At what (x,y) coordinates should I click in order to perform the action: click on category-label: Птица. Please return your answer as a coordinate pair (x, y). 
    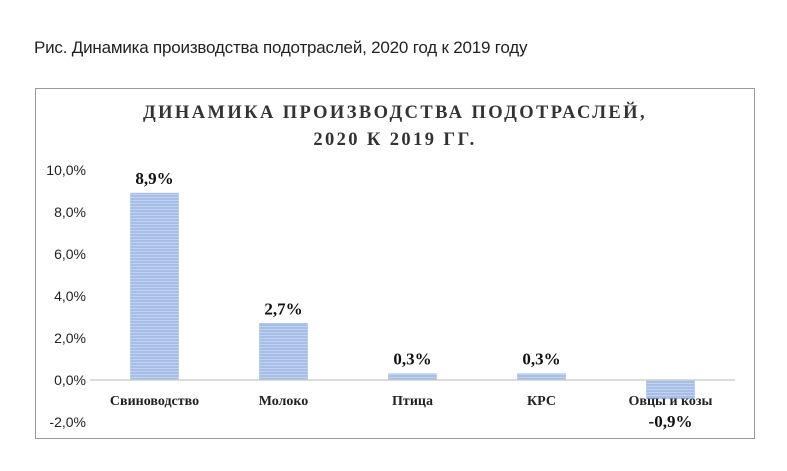
    Looking at the image, I should click on (412, 401).